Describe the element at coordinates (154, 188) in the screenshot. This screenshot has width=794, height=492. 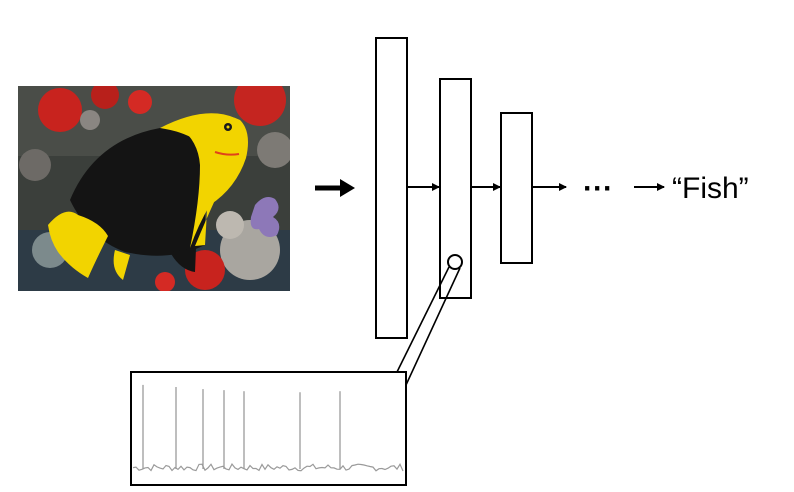
I see `input-fish-image` at that location.